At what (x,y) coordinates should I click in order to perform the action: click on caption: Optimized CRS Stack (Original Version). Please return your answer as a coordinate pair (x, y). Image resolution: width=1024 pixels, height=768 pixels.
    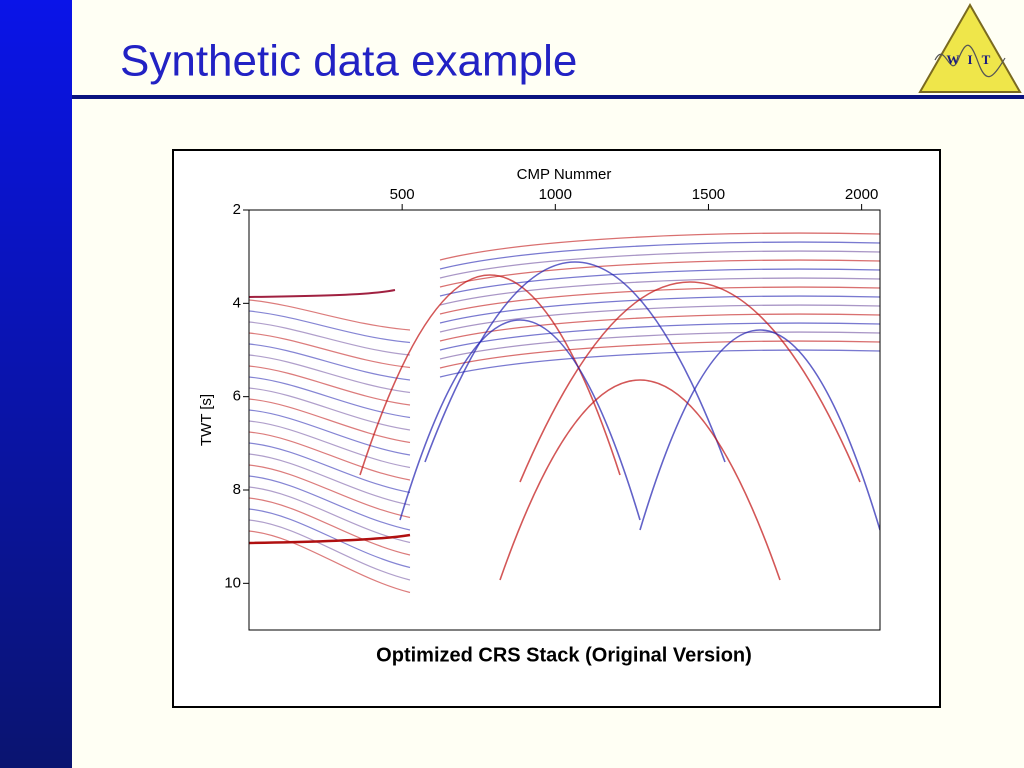
    Looking at the image, I should click on (564, 655).